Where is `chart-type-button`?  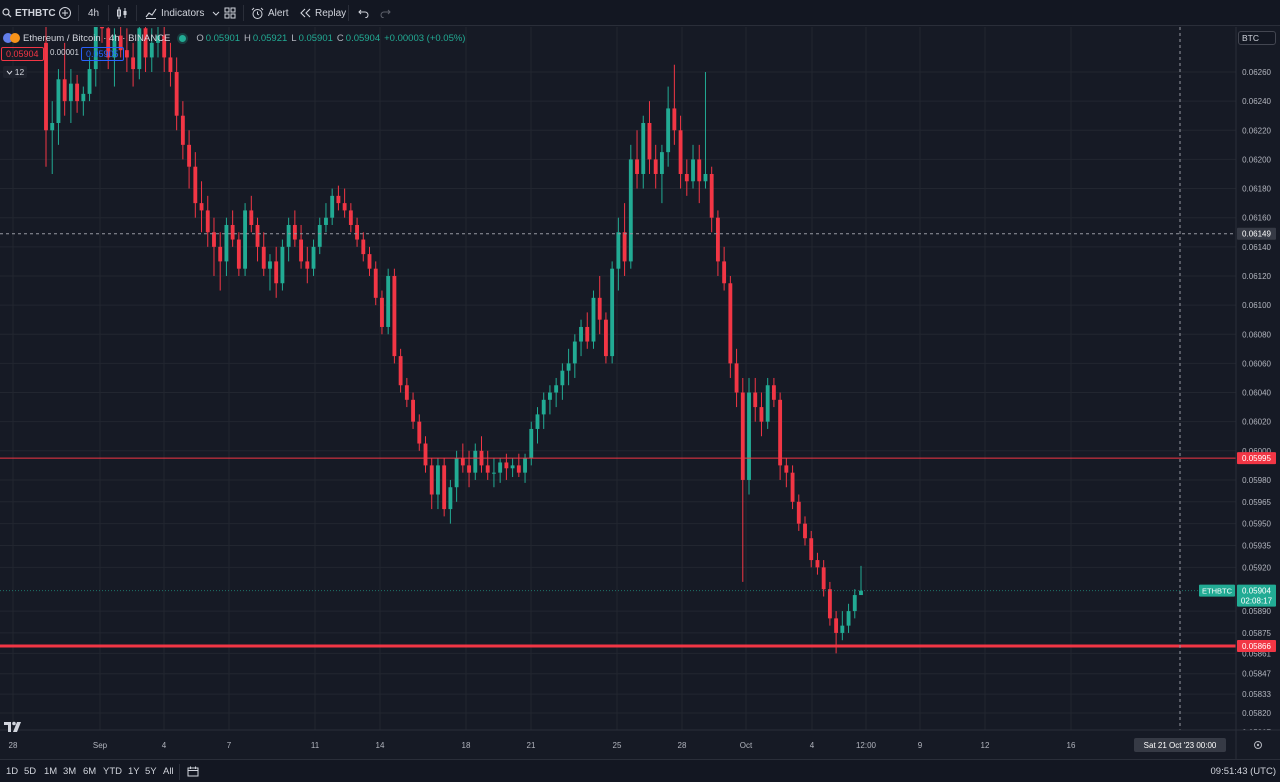
chart-type-button is located at coordinates (122, 13).